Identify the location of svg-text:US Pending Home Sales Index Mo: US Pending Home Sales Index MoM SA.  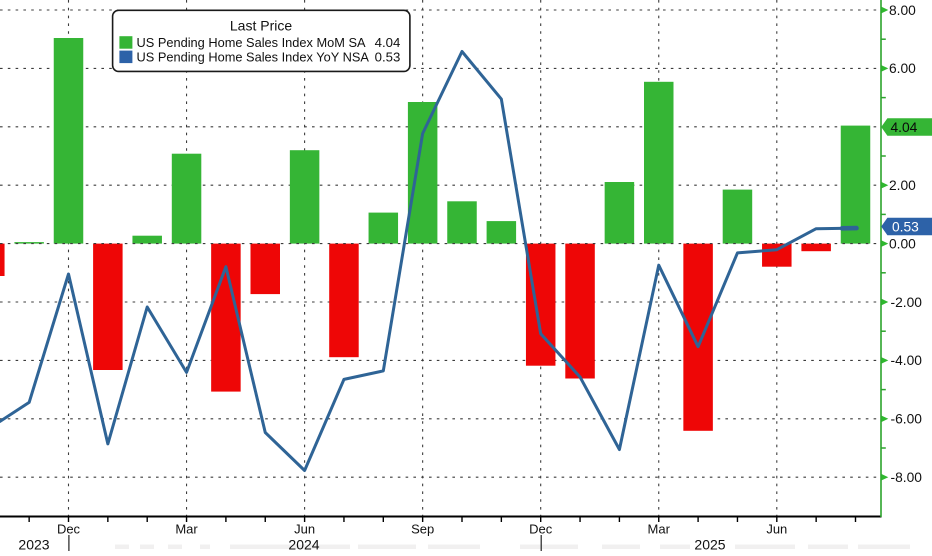
(251, 42).